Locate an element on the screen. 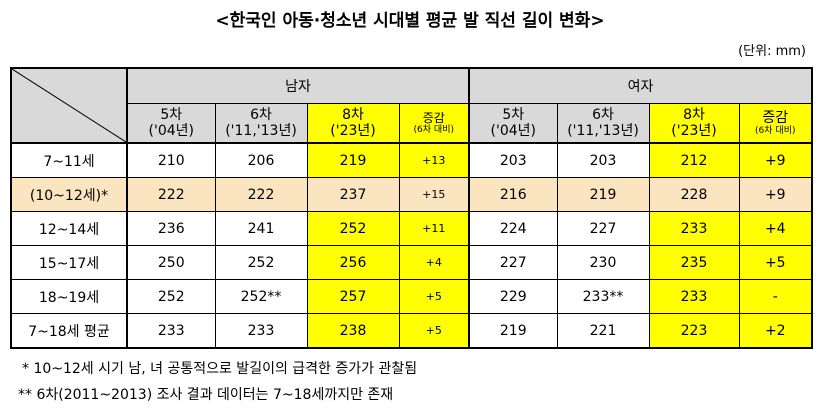  cell-male-8: 237 is located at coordinates (353, 194).